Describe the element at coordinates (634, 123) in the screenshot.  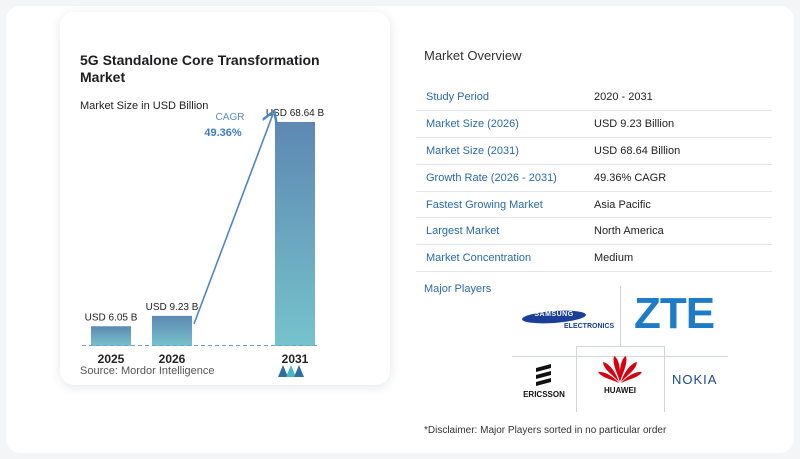
I see `row-value: USD 9.23 Billion` at that location.